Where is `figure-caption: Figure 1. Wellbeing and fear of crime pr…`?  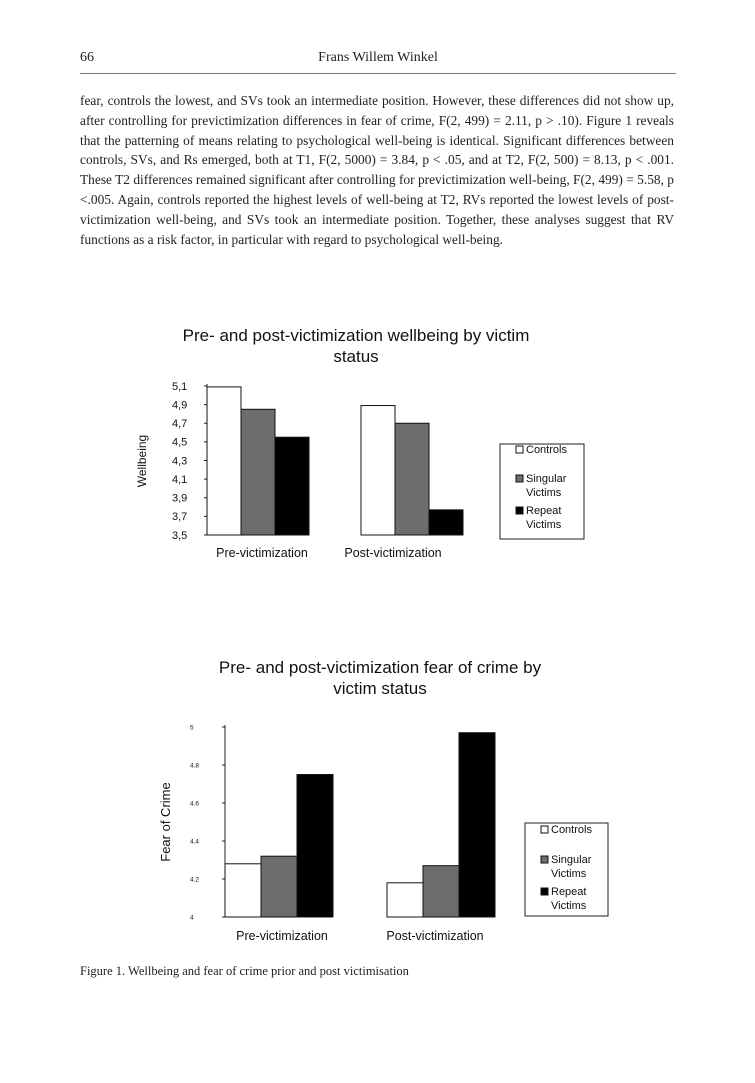 figure-caption: Figure 1. Wellbeing and fear of crime pr… is located at coordinates (244, 971).